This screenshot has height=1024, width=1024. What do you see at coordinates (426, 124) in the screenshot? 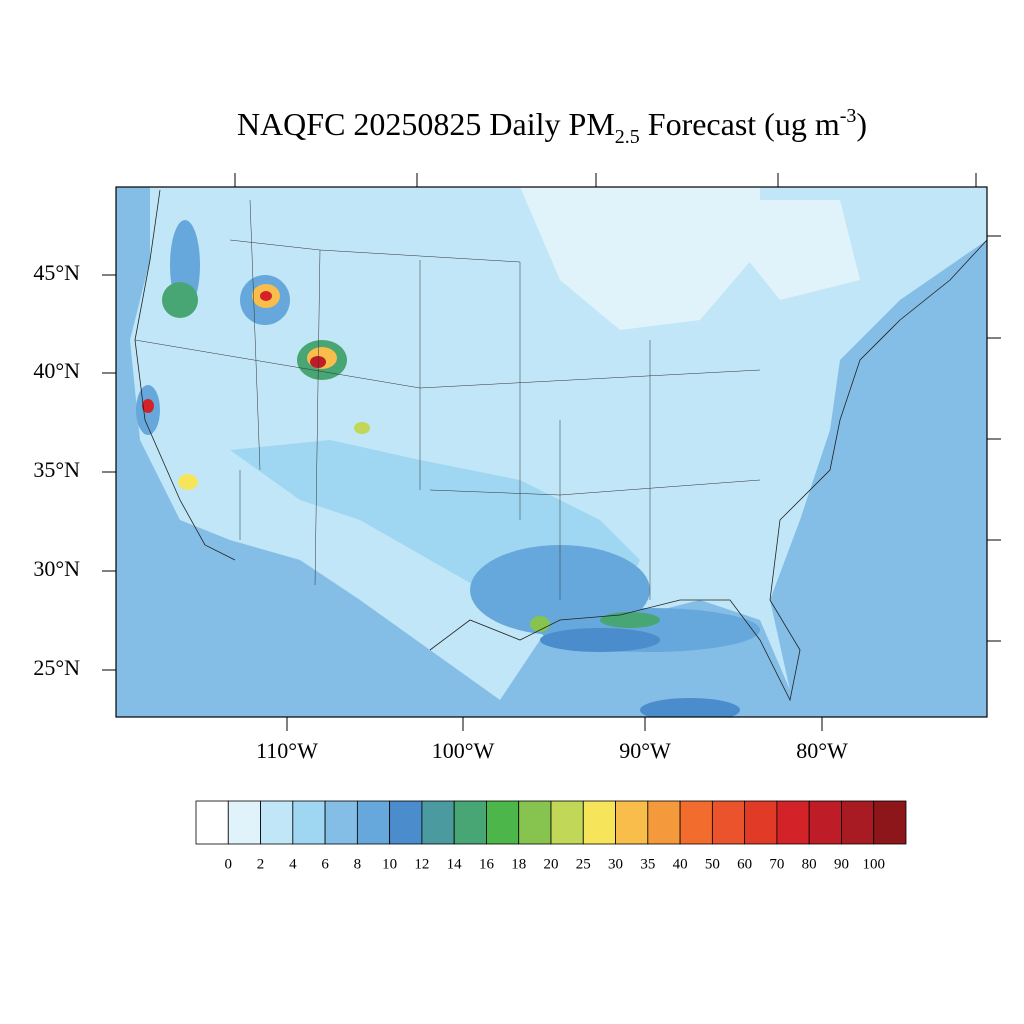
I see `title-main: NAQFC 20250825 Daily PM` at bounding box center [426, 124].